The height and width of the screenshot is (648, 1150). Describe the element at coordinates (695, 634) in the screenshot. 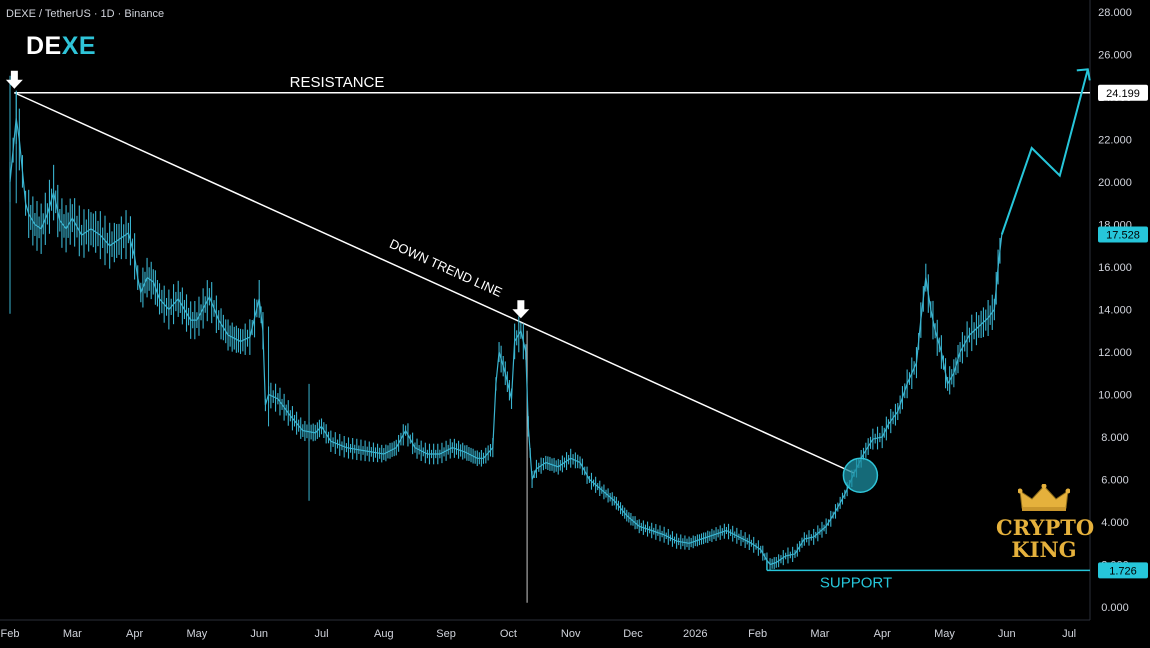

I see `x-tick-label: 2026` at that location.